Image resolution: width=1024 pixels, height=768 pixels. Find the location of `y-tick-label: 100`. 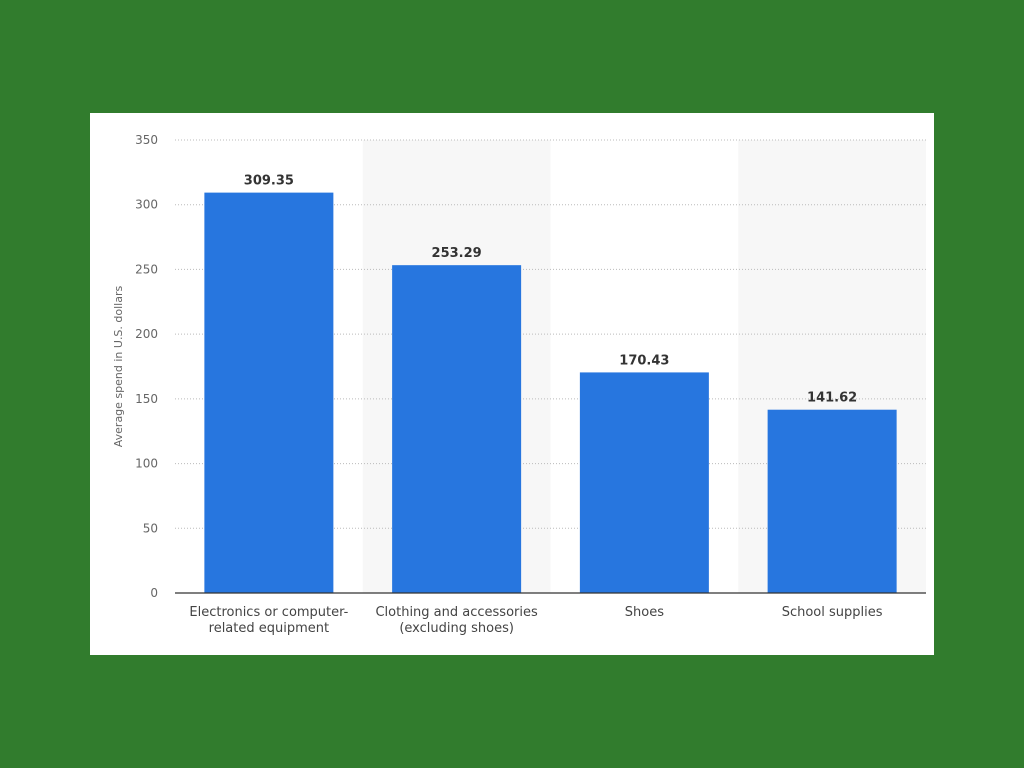

y-tick-label: 100 is located at coordinates (146, 464).